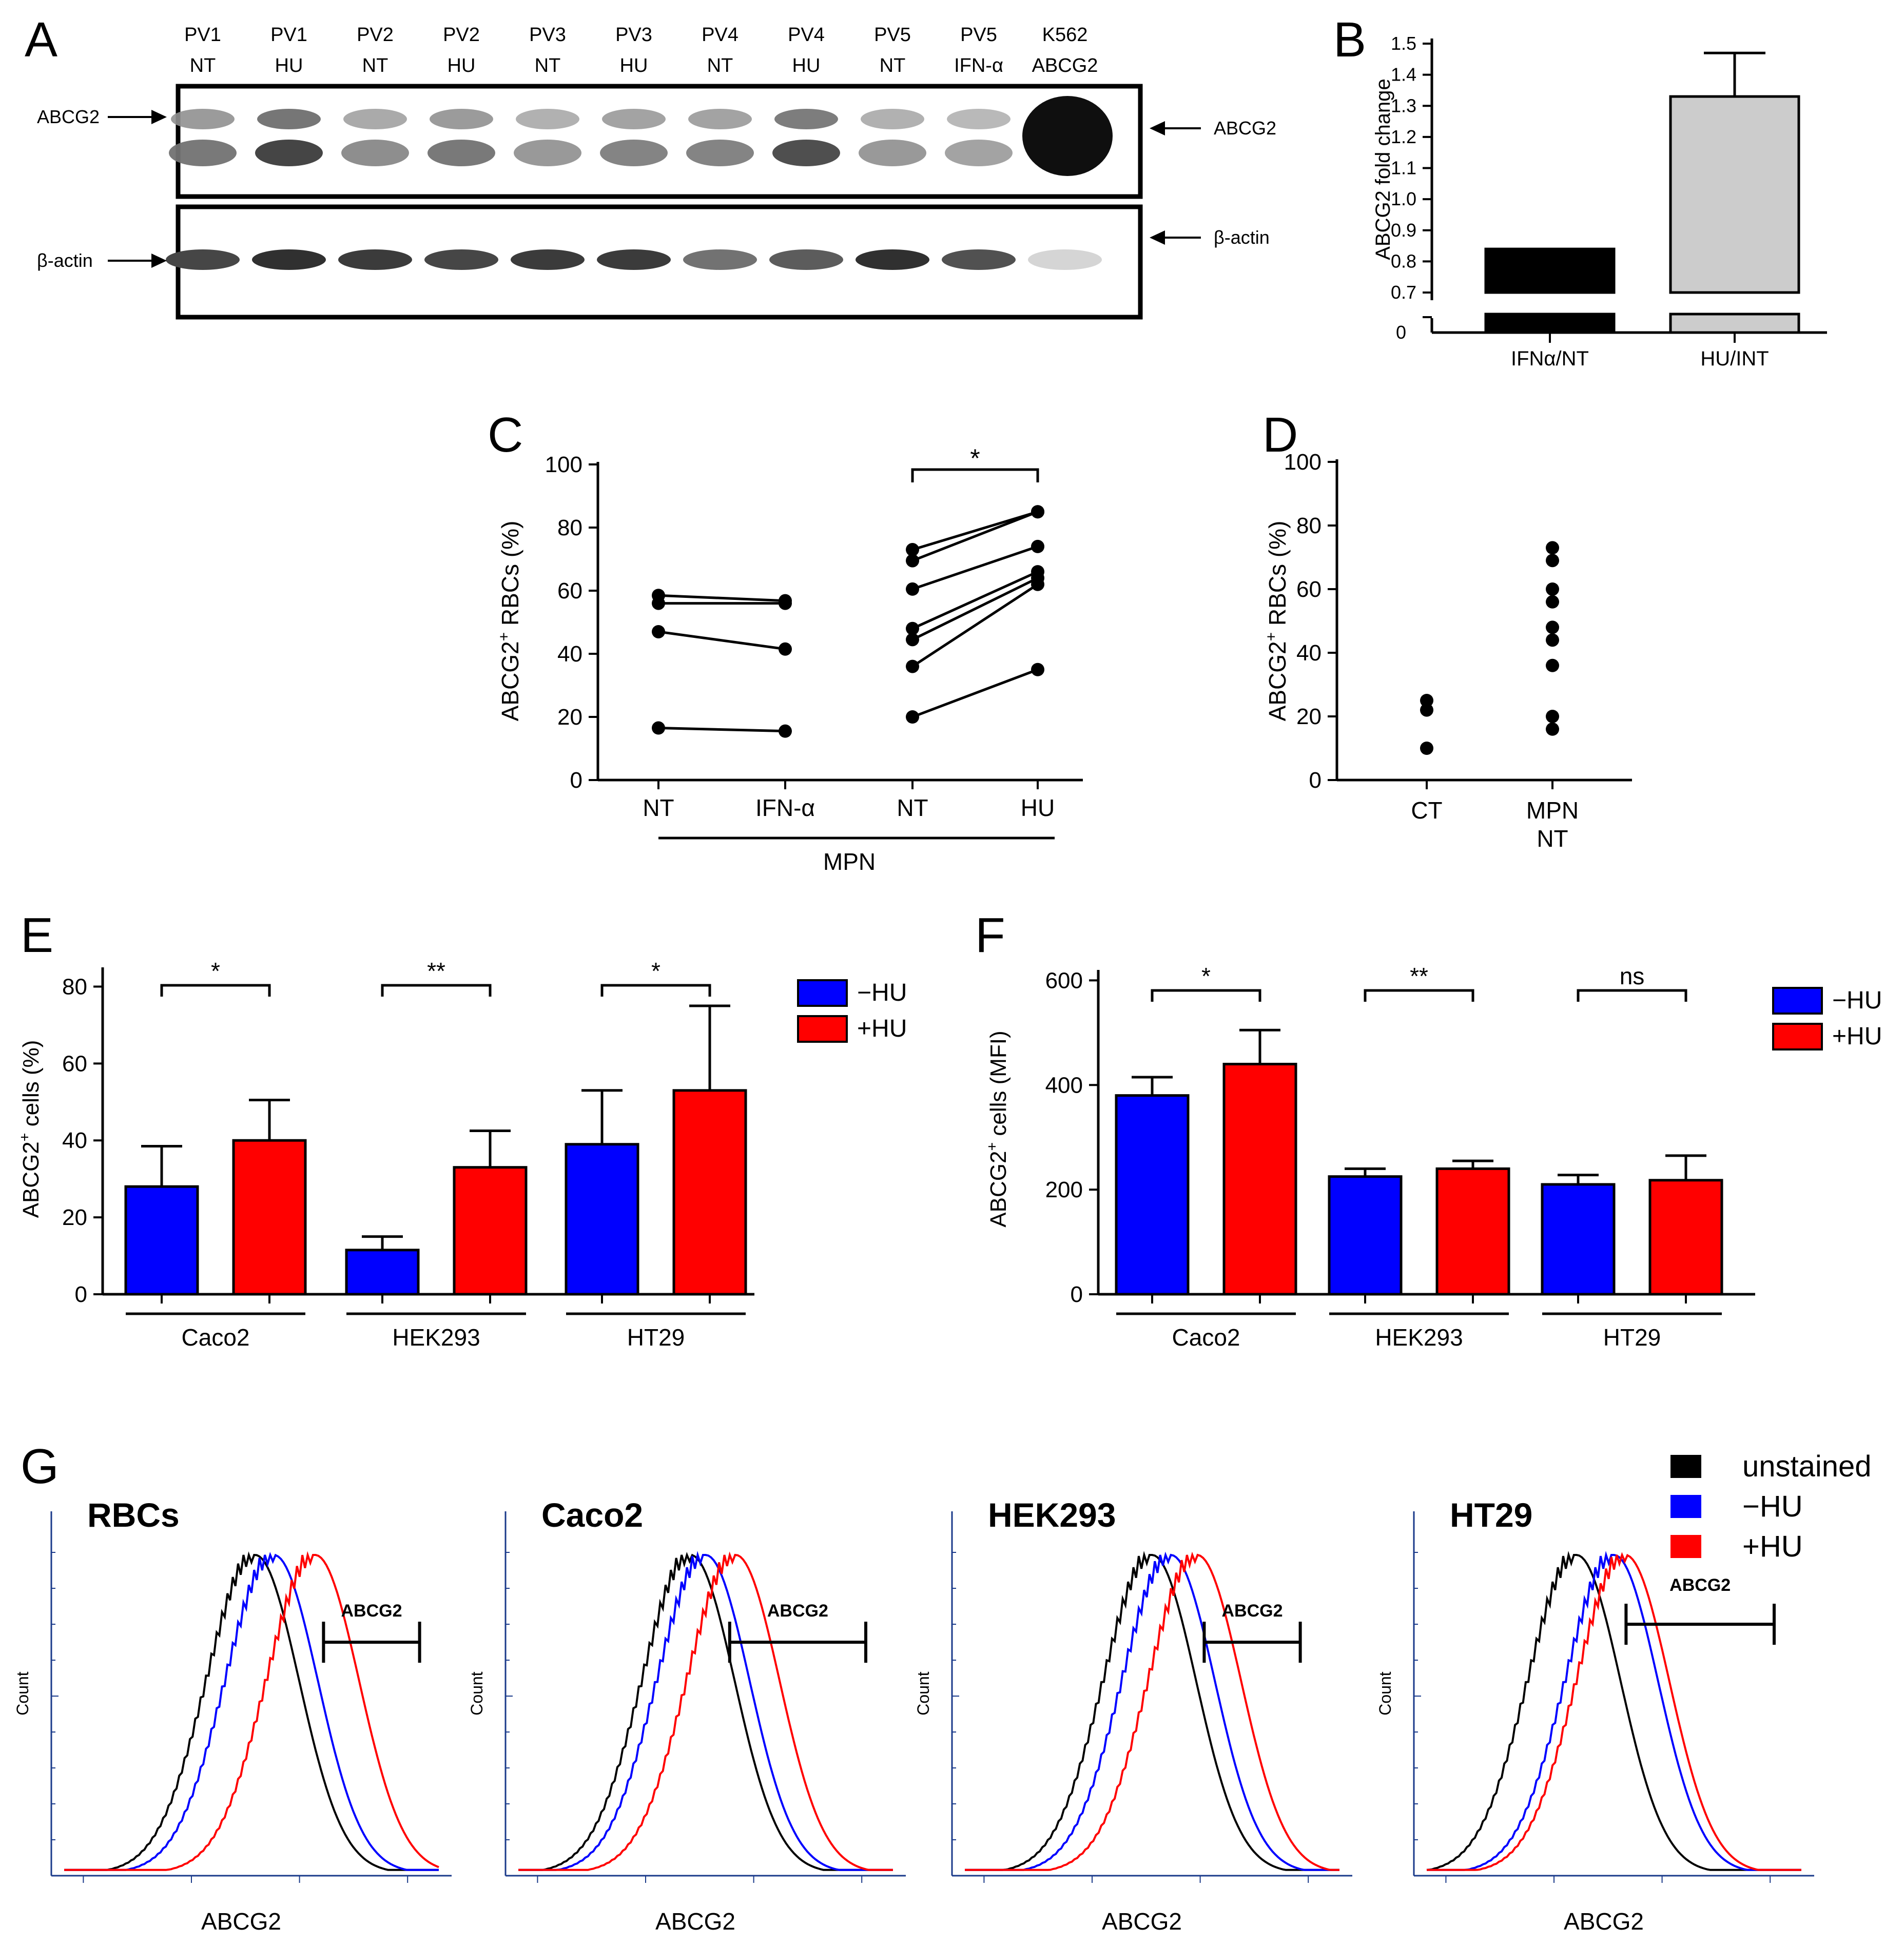 This screenshot has height=1946, width=1904. I want to click on legend-label: −HU, so click(1772, 1507).